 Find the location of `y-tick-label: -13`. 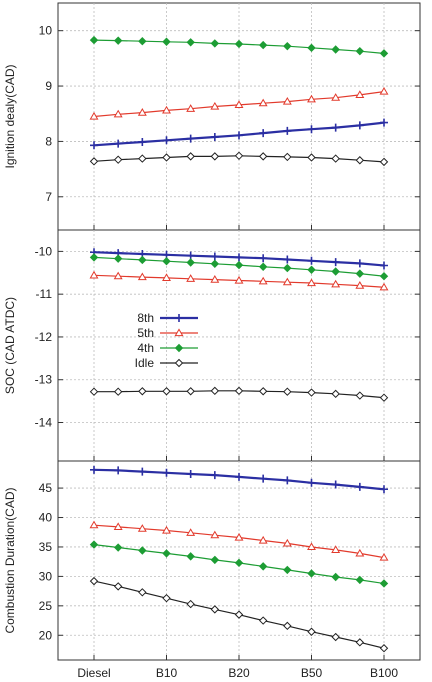

y-tick-label: -13 is located at coordinates (44, 380).